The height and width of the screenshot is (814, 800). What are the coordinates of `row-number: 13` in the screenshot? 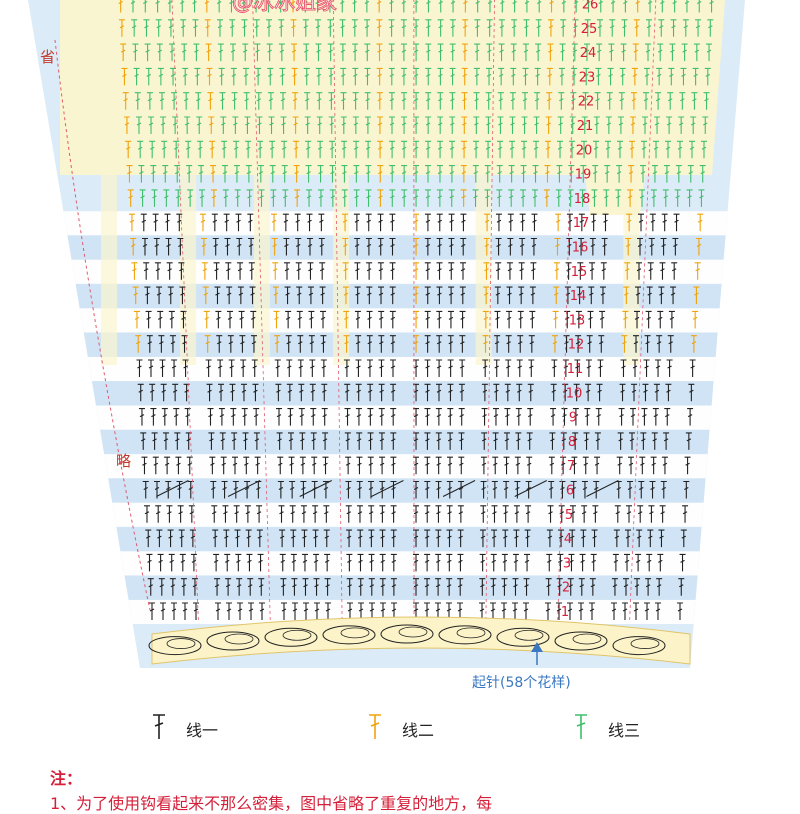 It's located at (577, 320).